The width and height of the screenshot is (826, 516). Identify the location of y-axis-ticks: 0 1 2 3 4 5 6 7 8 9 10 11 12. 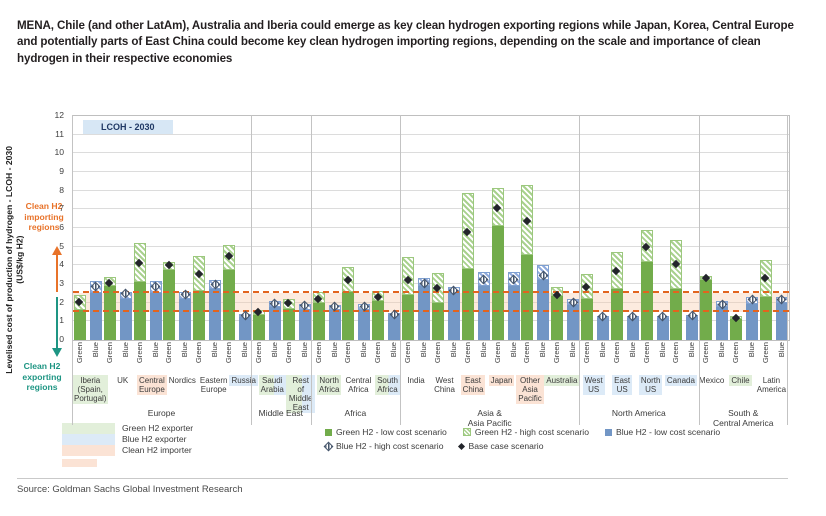
(52, 227).